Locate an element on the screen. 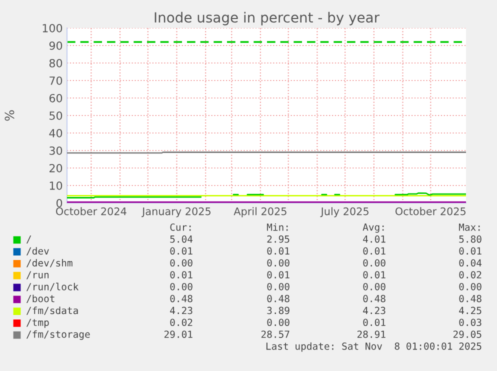 The image size is (497, 371). text: 28.91 is located at coordinates (371, 334).